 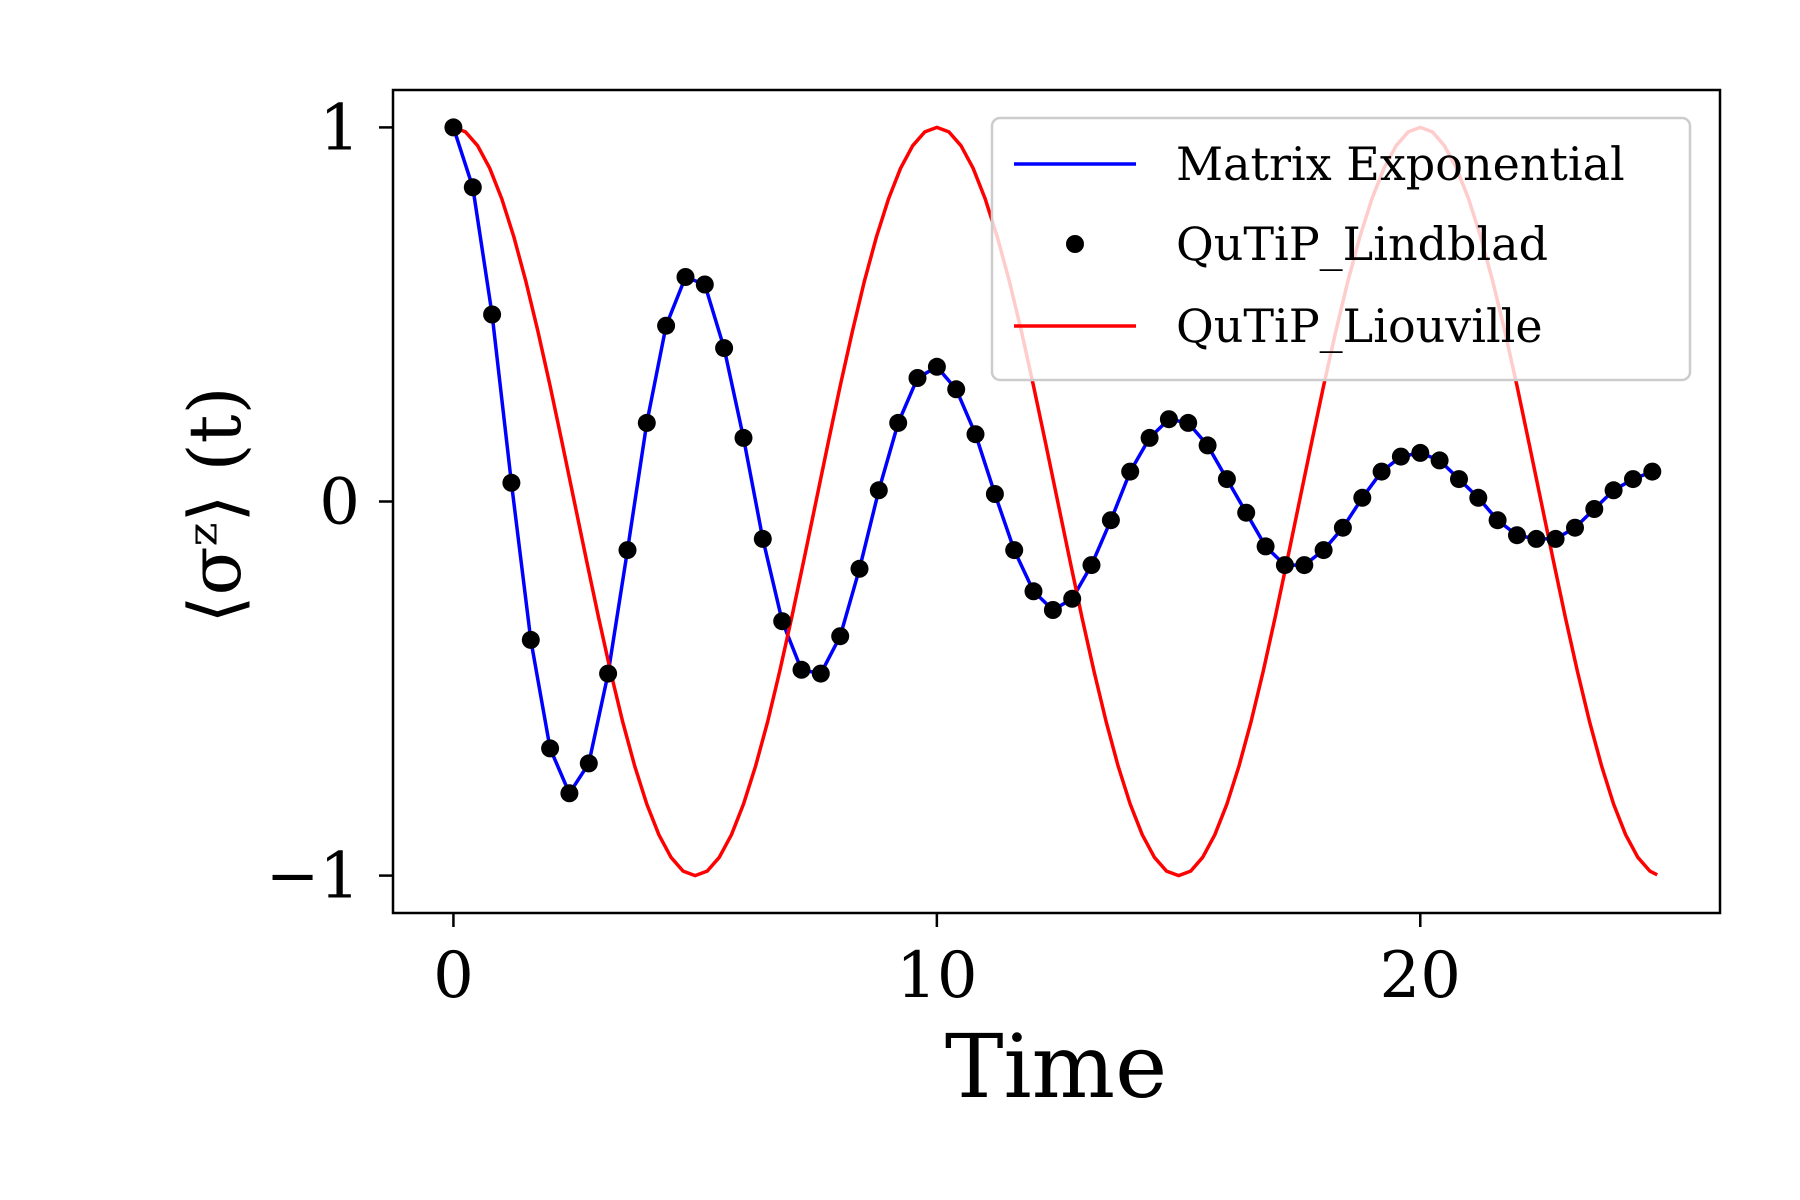 I want to click on legend-label-qutip-lindblad: QuTiP_Lindblad, so click(x=1362, y=244).